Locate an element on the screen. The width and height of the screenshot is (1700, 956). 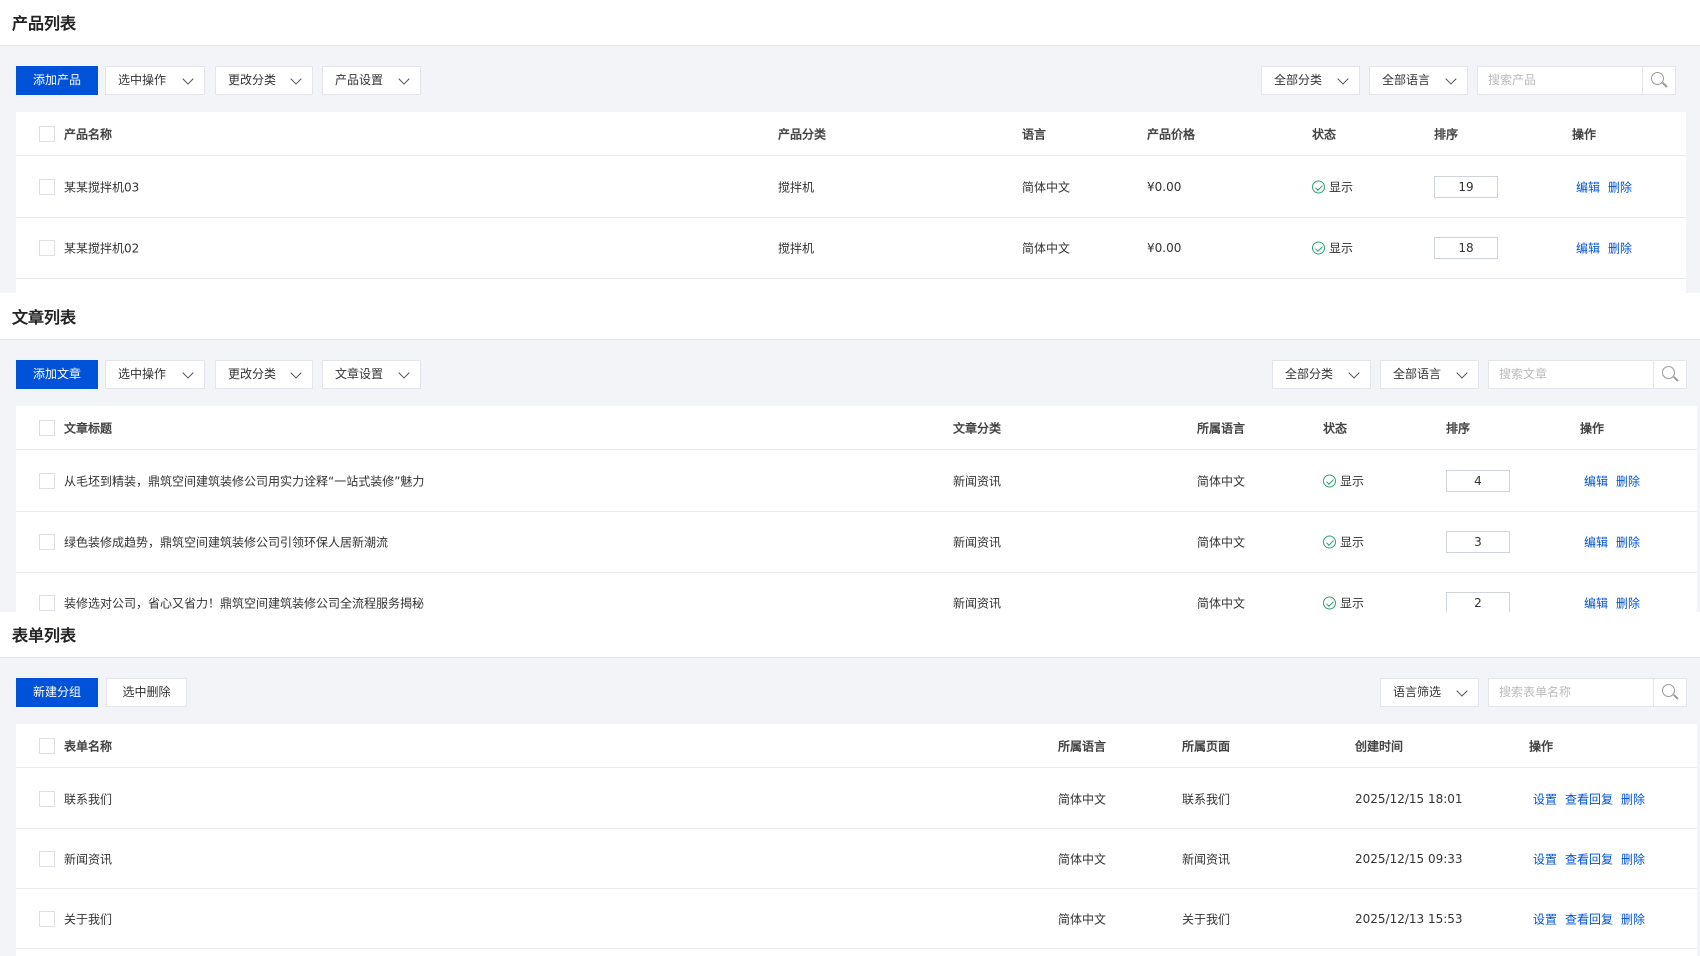
dropdown-2: 文章设置 is located at coordinates (371, 374).